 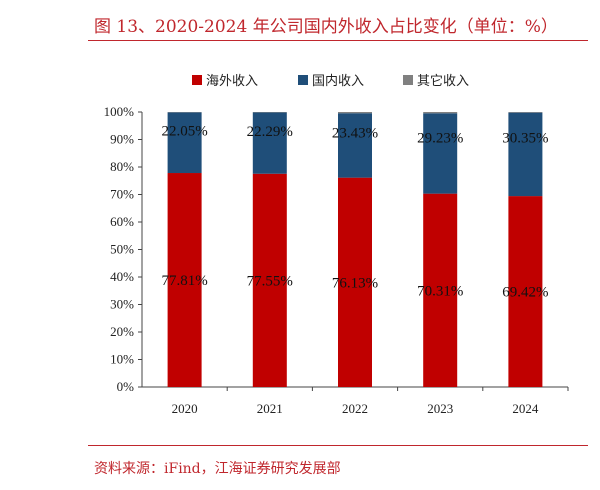 What do you see at coordinates (440, 138) in the screenshot?
I see `data-label: 29.23%` at bounding box center [440, 138].